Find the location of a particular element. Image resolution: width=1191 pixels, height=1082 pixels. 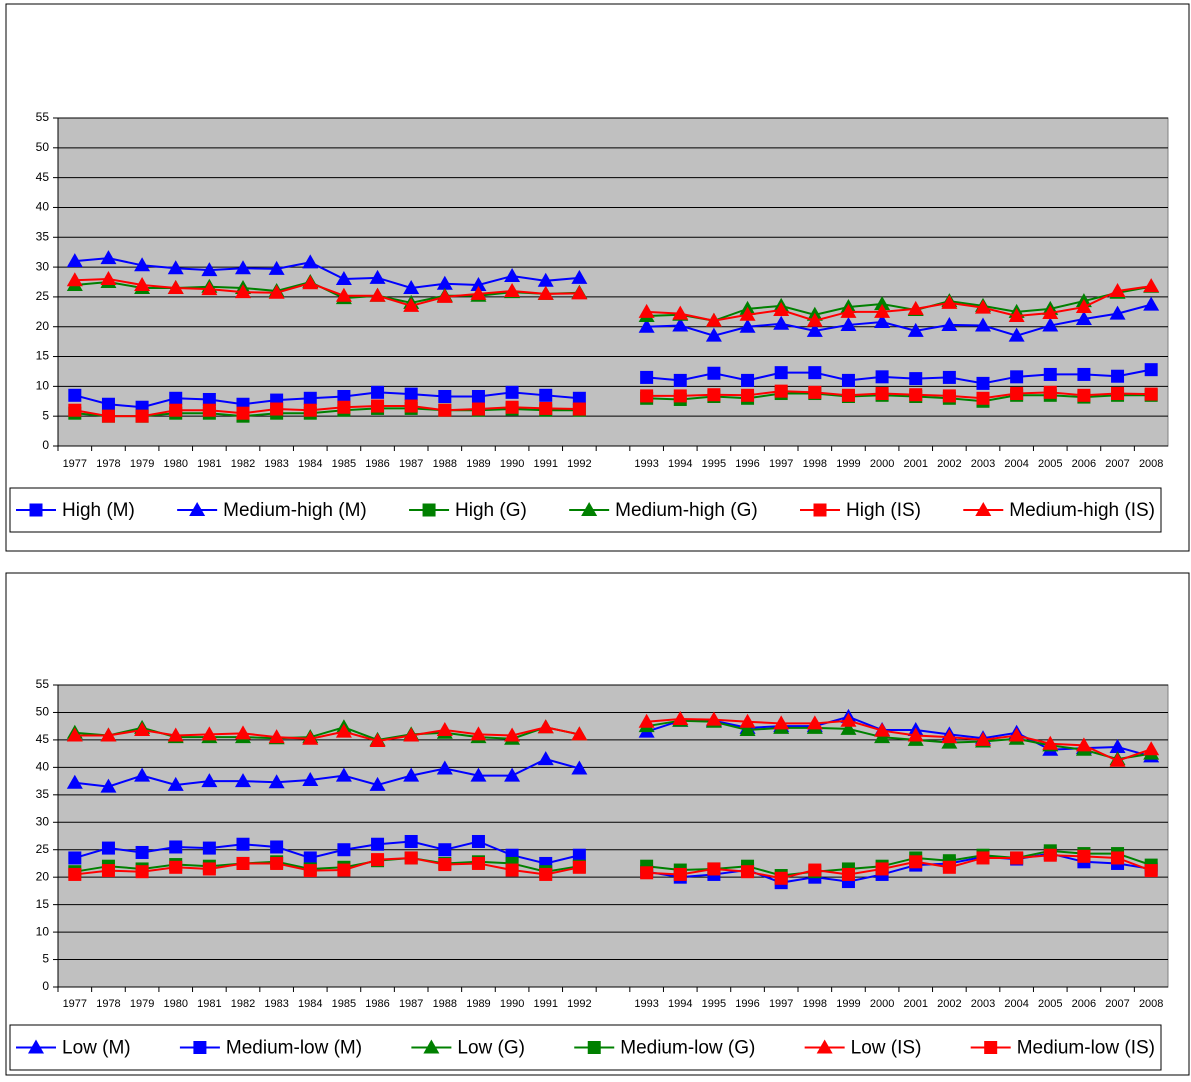

legend-item: Medium-low (G) is located at coordinates (664, 1048).